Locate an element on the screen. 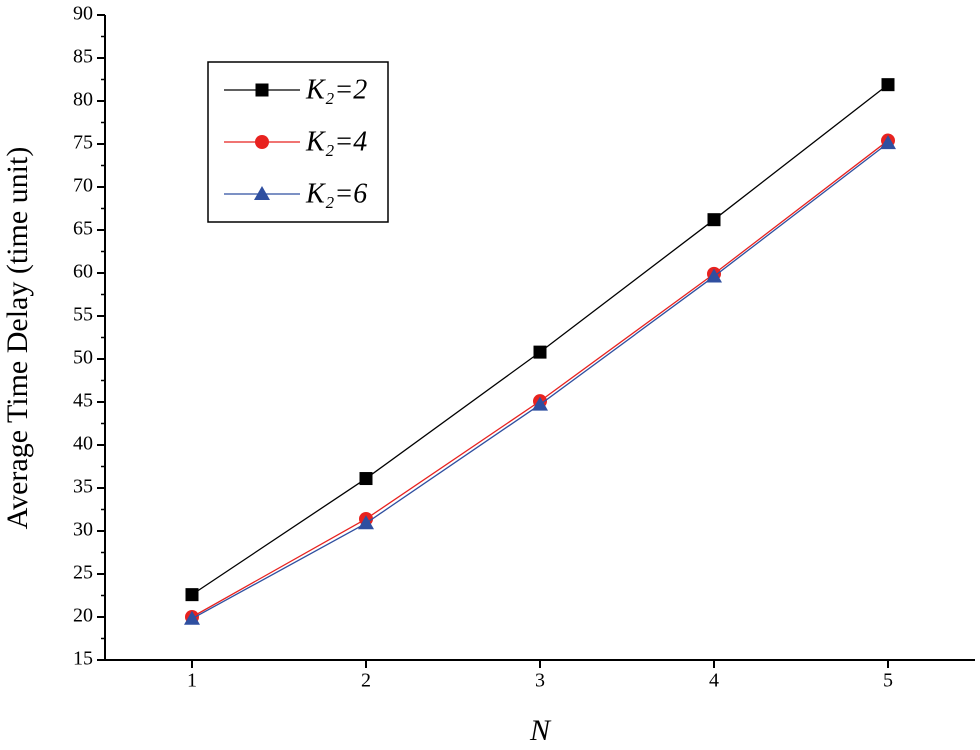 Image resolution: width=980 pixels, height=750 pixels. y-tick-label: 90 is located at coordinates (83, 14).